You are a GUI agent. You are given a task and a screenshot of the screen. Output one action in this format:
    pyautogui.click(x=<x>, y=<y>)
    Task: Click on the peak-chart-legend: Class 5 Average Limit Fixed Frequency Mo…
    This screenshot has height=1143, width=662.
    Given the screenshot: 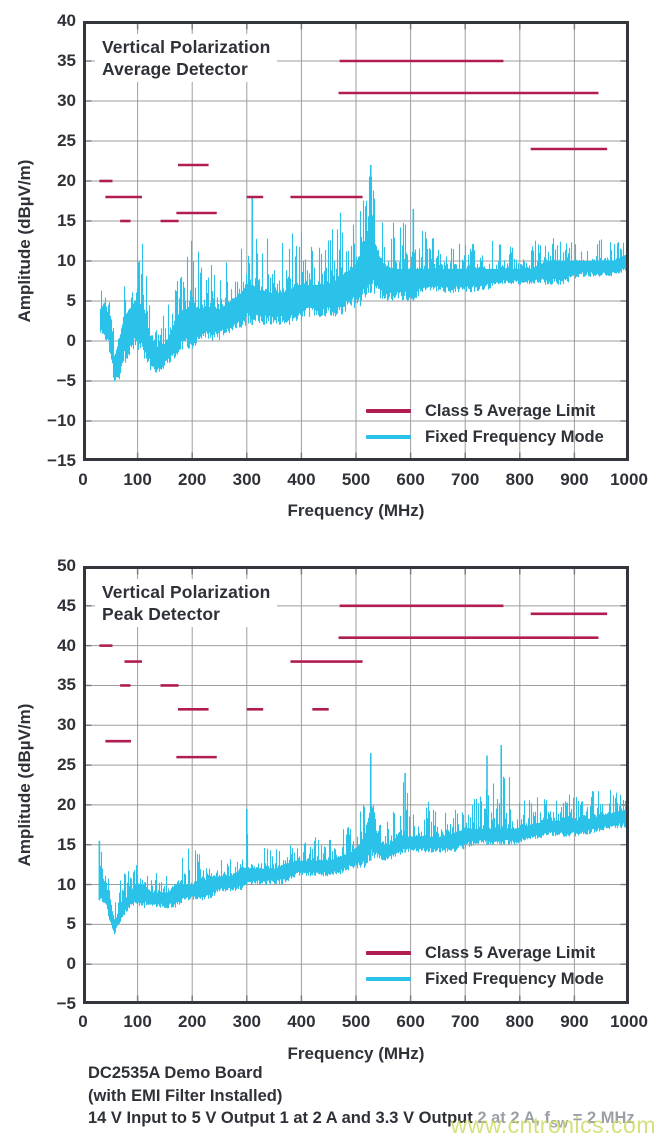 What is the action you would take?
    pyautogui.click(x=485, y=966)
    